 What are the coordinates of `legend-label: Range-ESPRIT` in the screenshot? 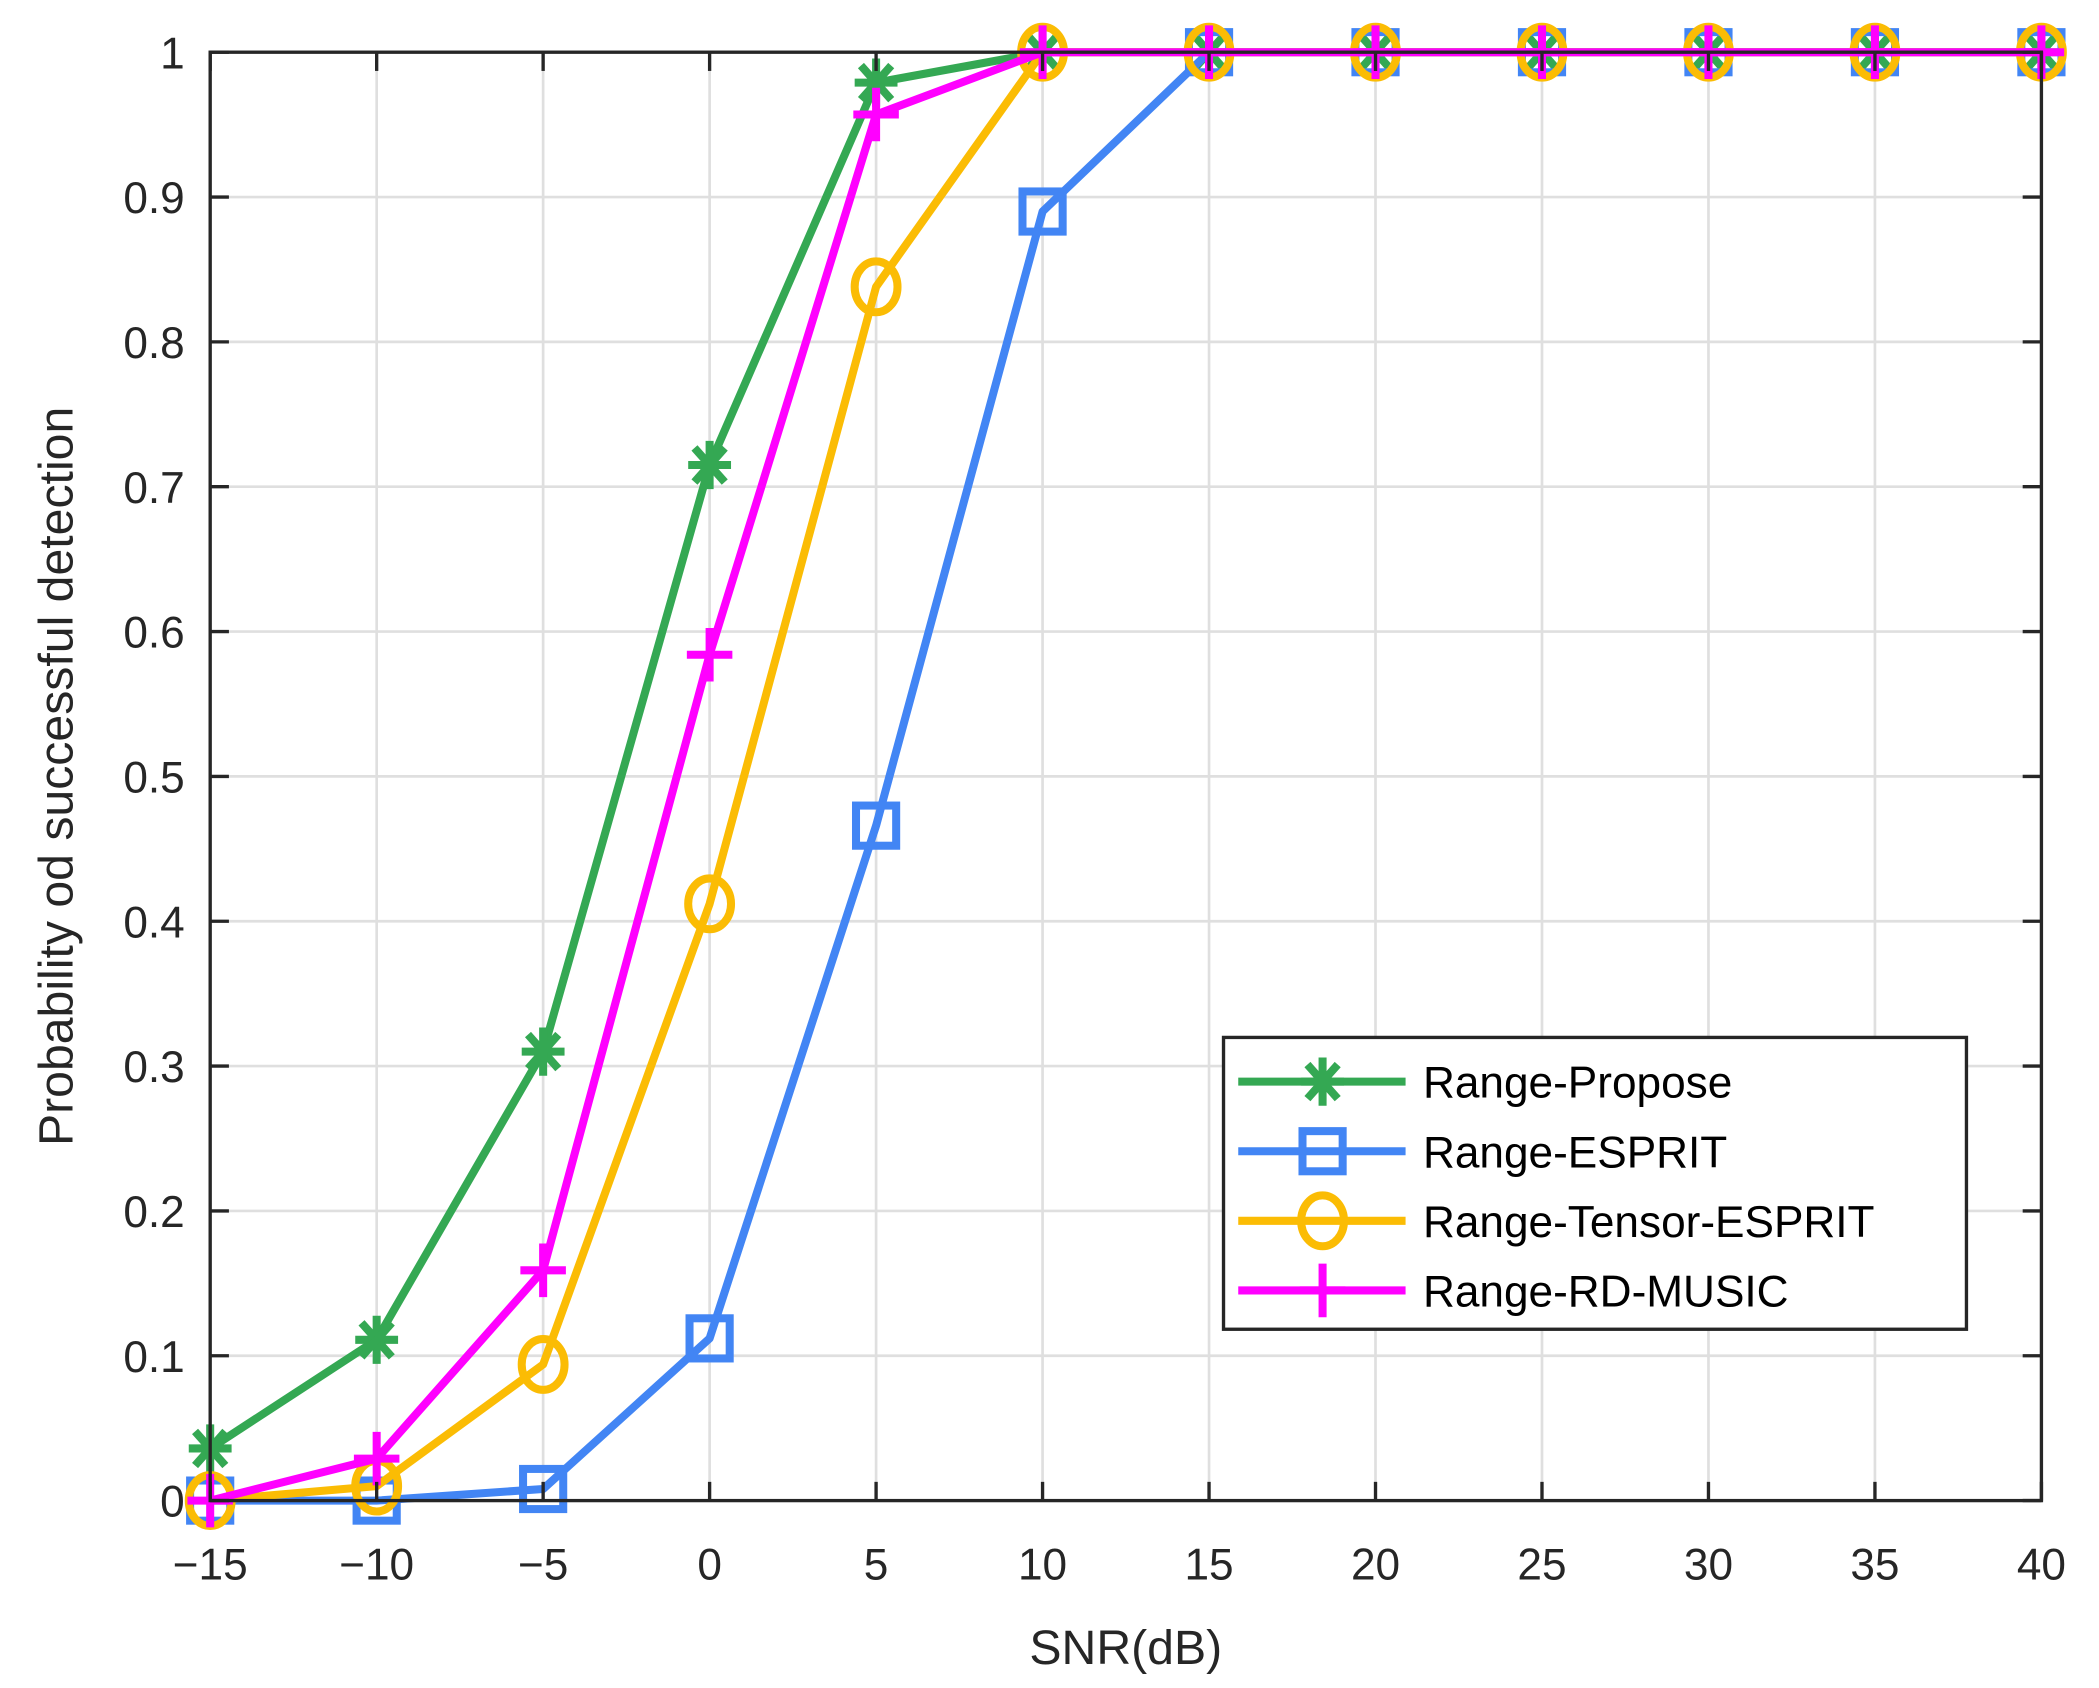 It's located at (1575, 1152).